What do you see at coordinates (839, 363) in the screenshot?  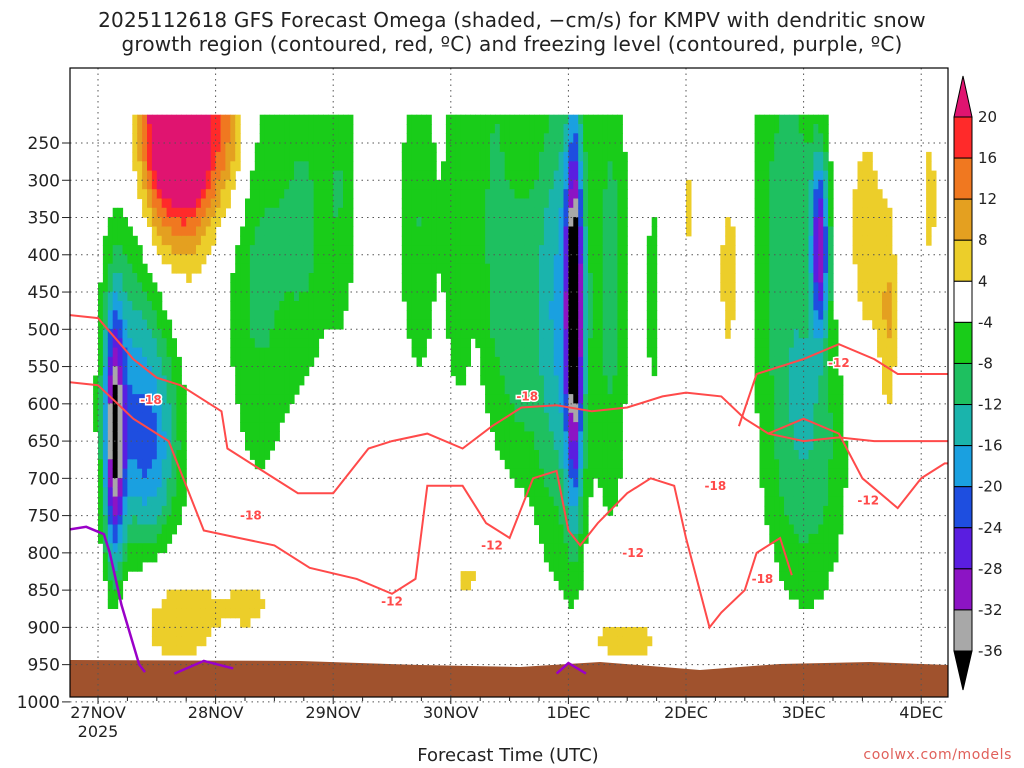 I see `dgz-contour-label: -12` at bounding box center [839, 363].